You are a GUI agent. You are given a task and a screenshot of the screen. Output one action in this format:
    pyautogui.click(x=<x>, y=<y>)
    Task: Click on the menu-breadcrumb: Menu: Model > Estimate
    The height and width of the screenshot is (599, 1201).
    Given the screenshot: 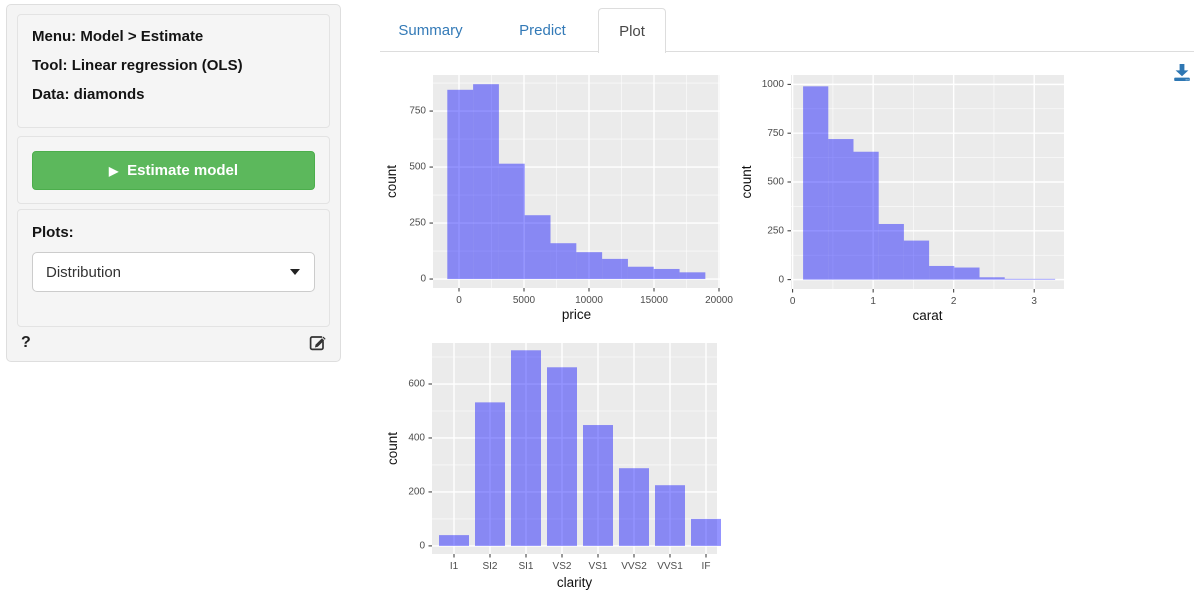 What is the action you would take?
    pyautogui.click(x=118, y=36)
    